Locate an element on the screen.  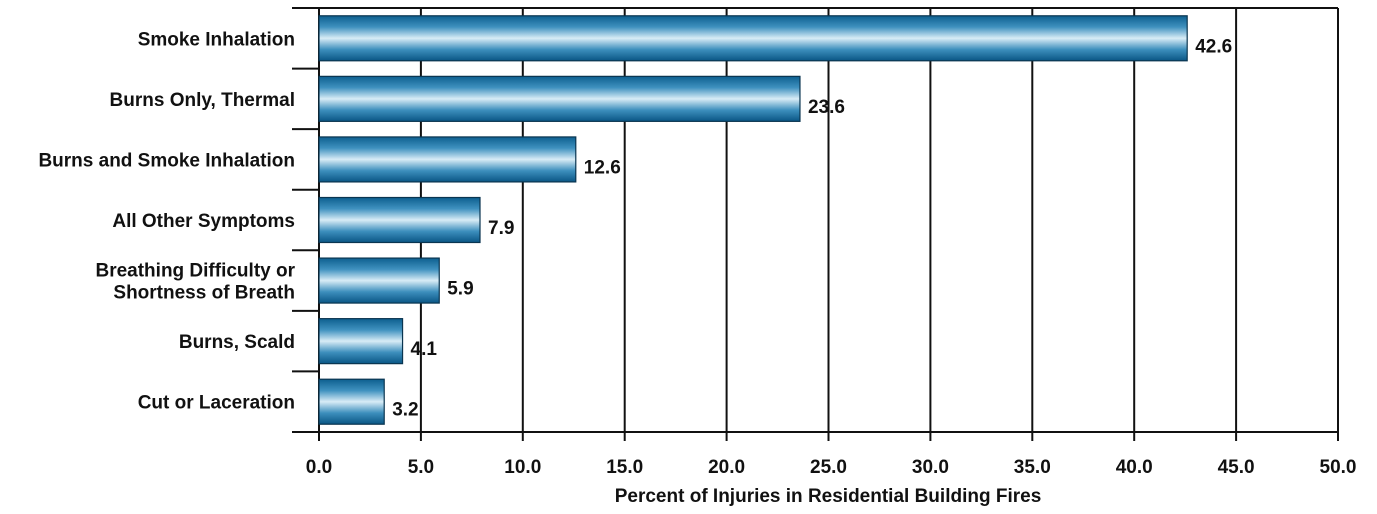
y-tick-label: Burns and Smoke Inhalation is located at coordinates (166, 160).